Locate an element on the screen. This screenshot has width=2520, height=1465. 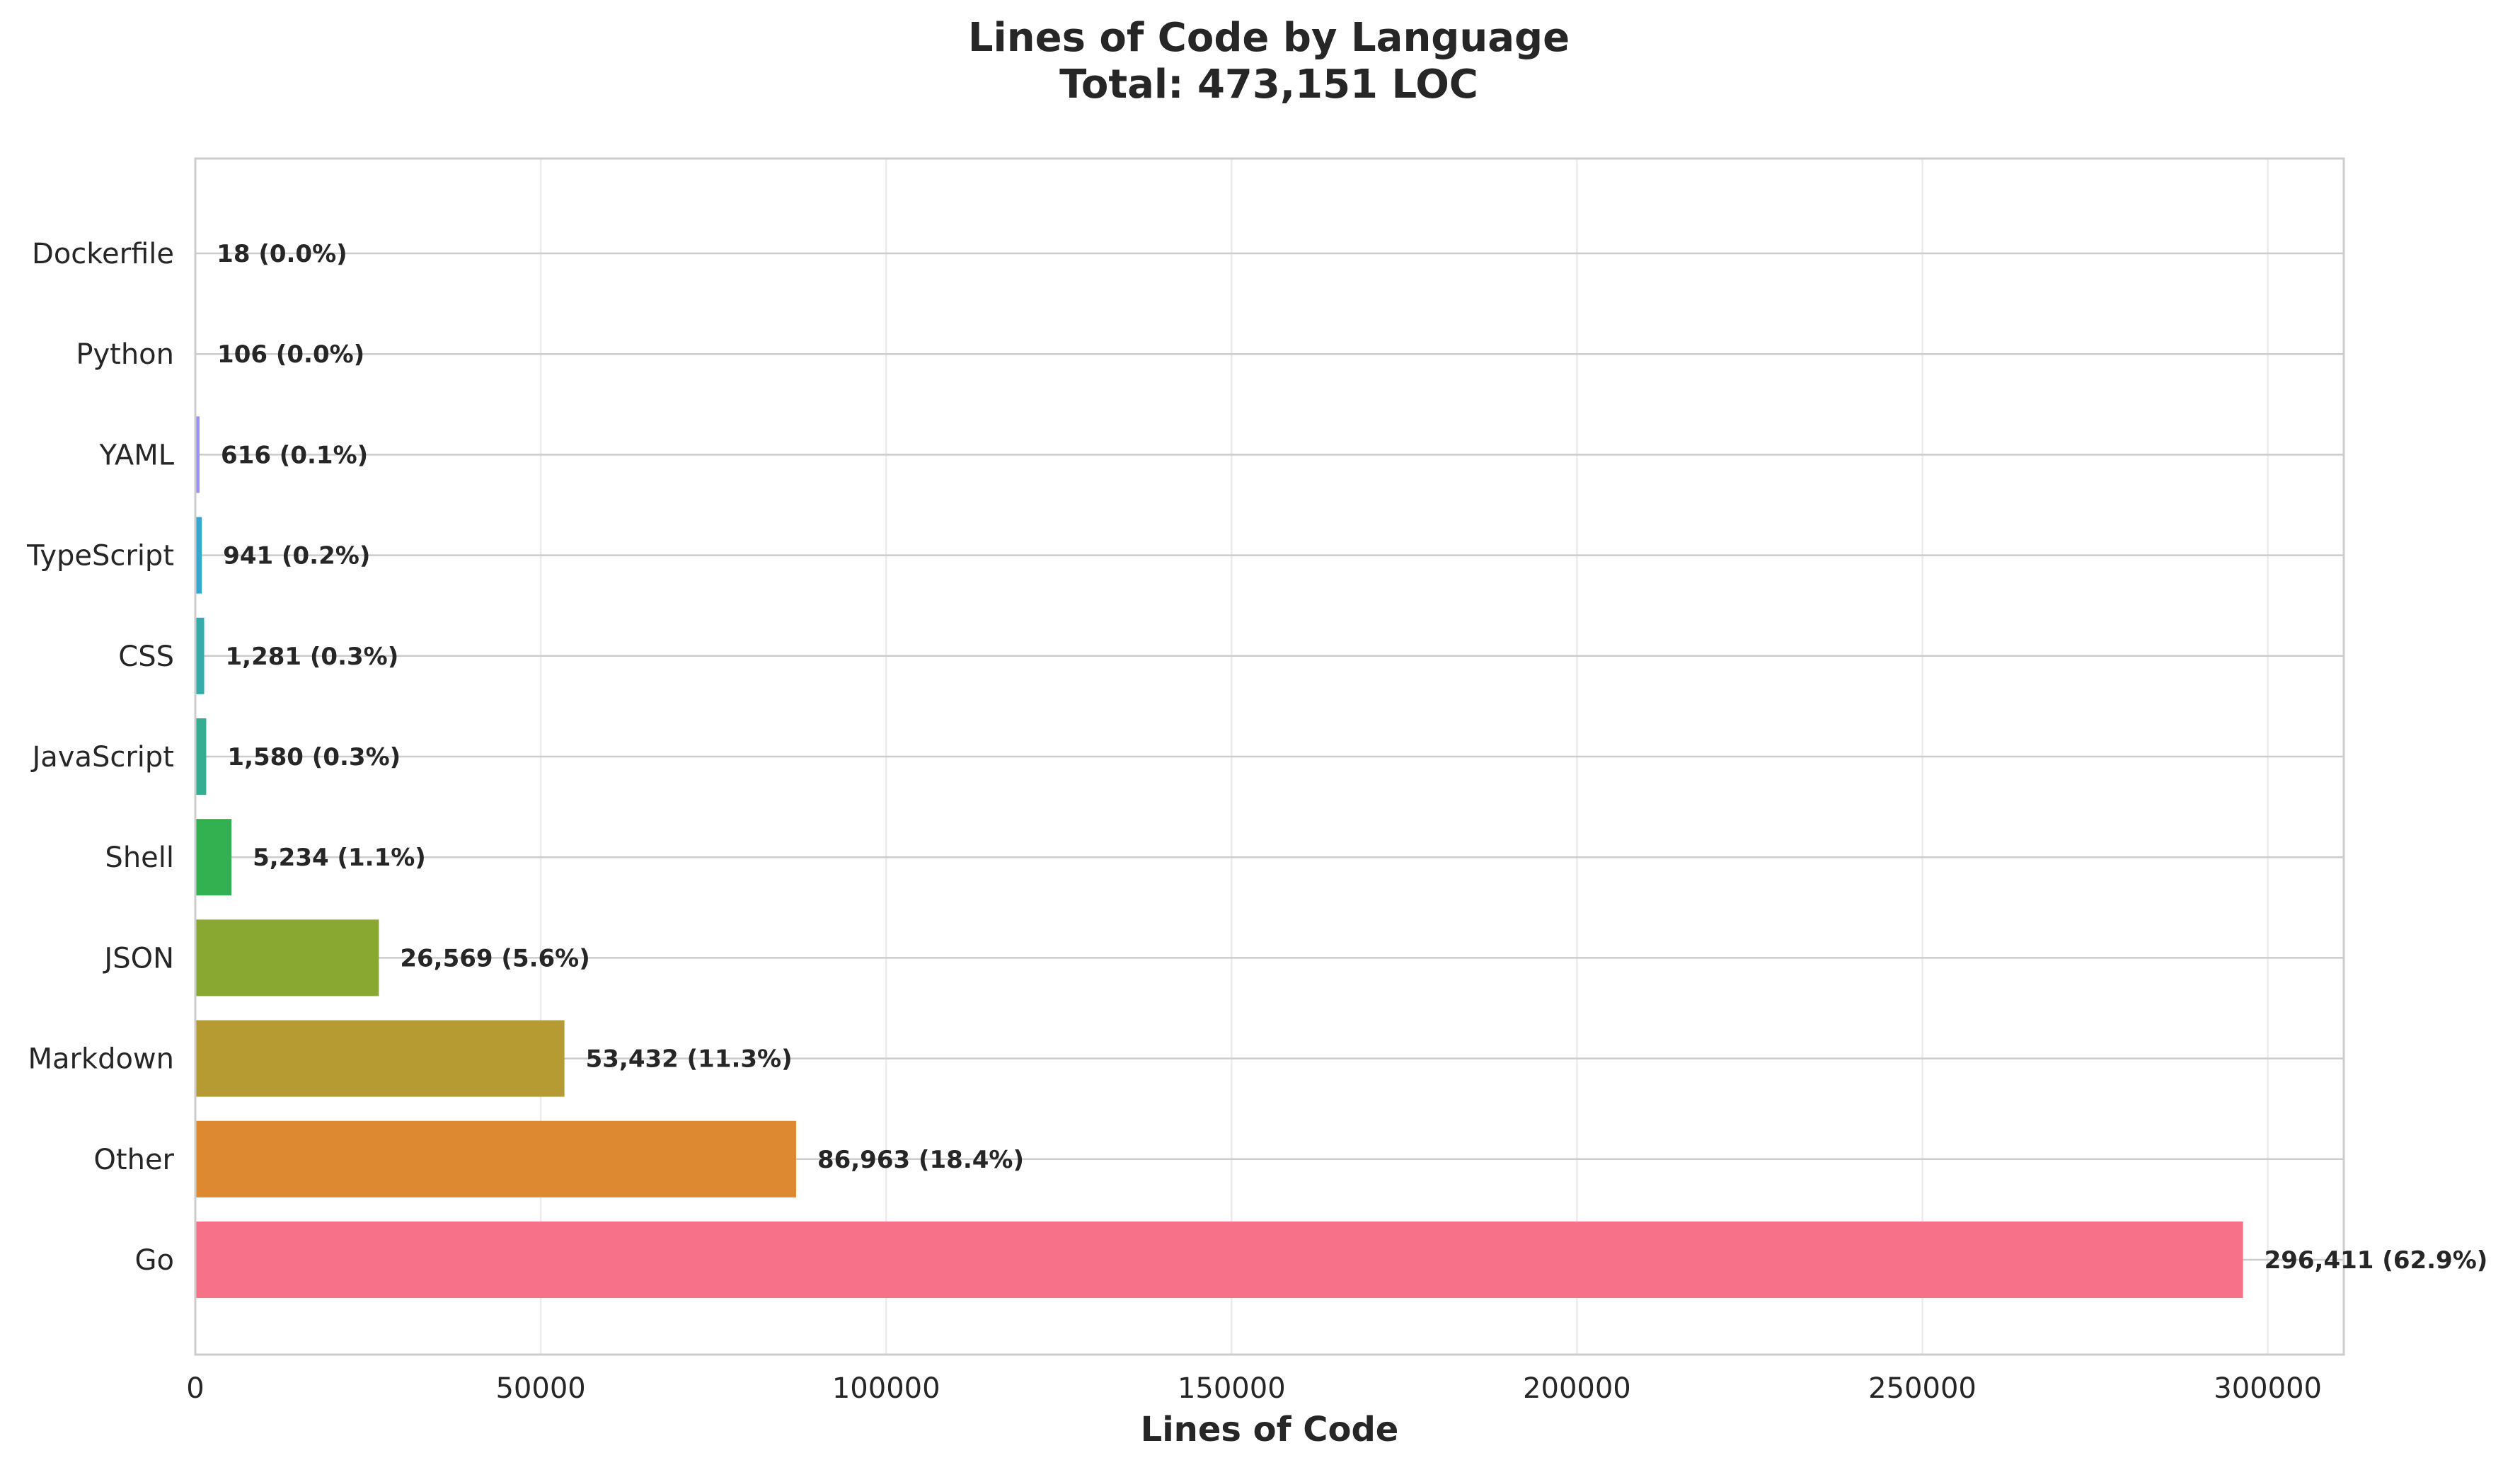
y-tick-label: Go is located at coordinates (154, 1260).